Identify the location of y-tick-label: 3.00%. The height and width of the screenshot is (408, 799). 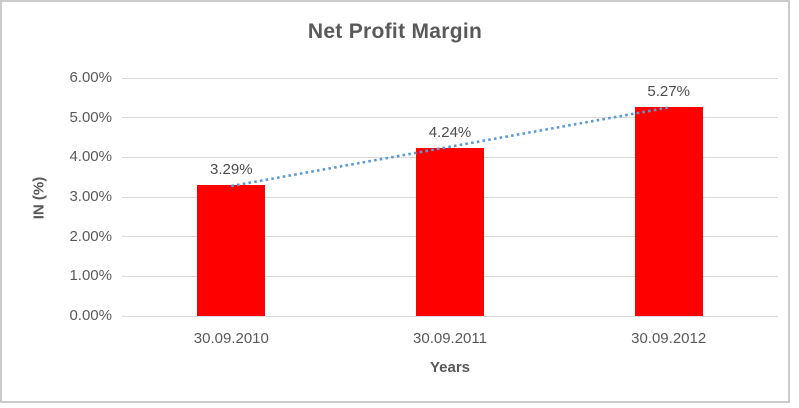
(90, 196).